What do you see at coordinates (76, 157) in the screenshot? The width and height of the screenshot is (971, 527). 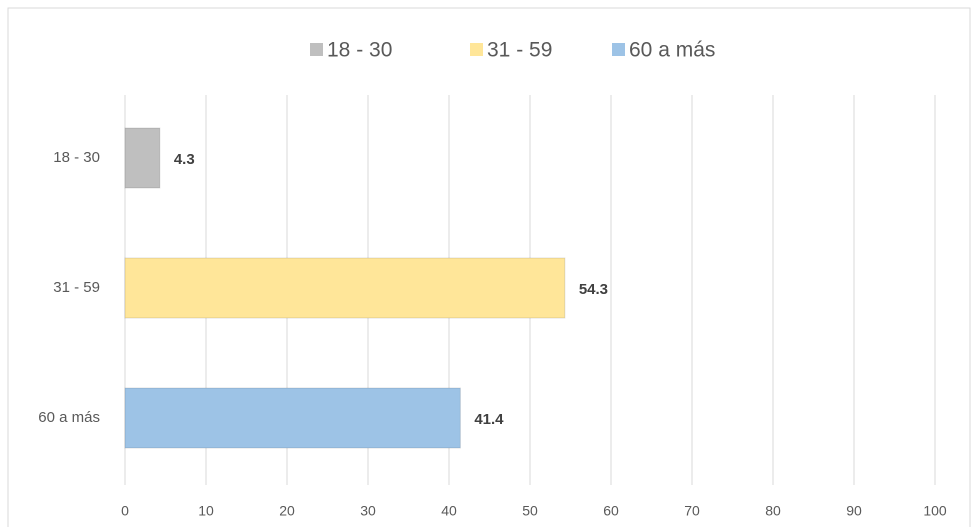 I see `y-tick-label: 18 - 30` at bounding box center [76, 157].